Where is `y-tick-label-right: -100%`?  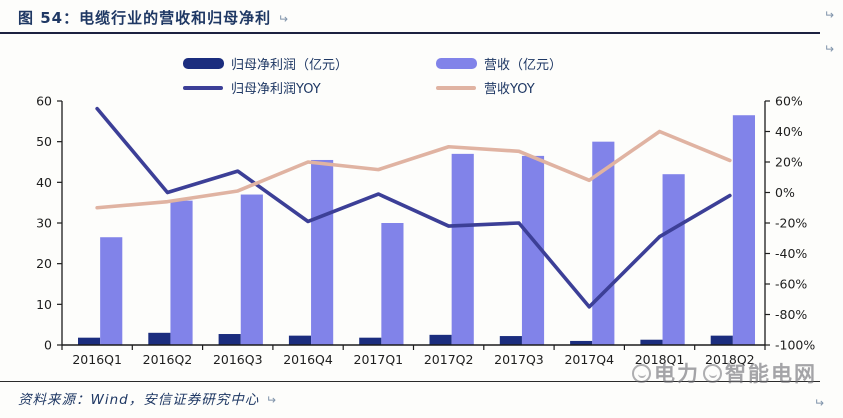
y-tick-label-right: -100% is located at coordinates (795, 345).